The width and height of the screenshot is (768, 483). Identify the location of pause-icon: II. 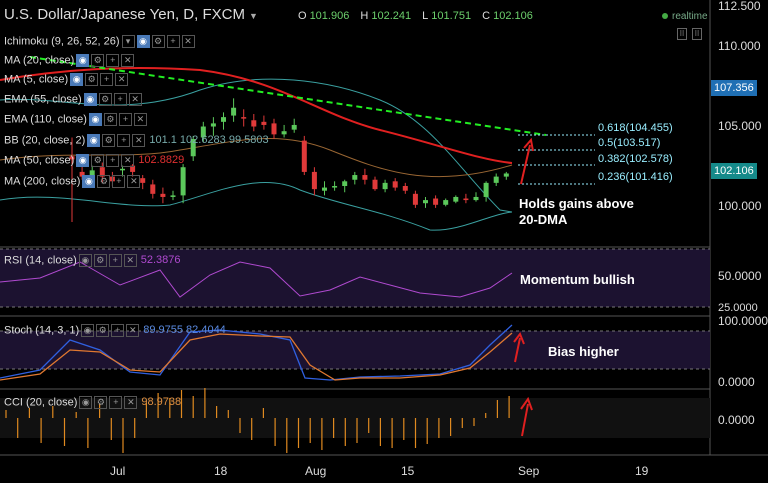
(682, 34).